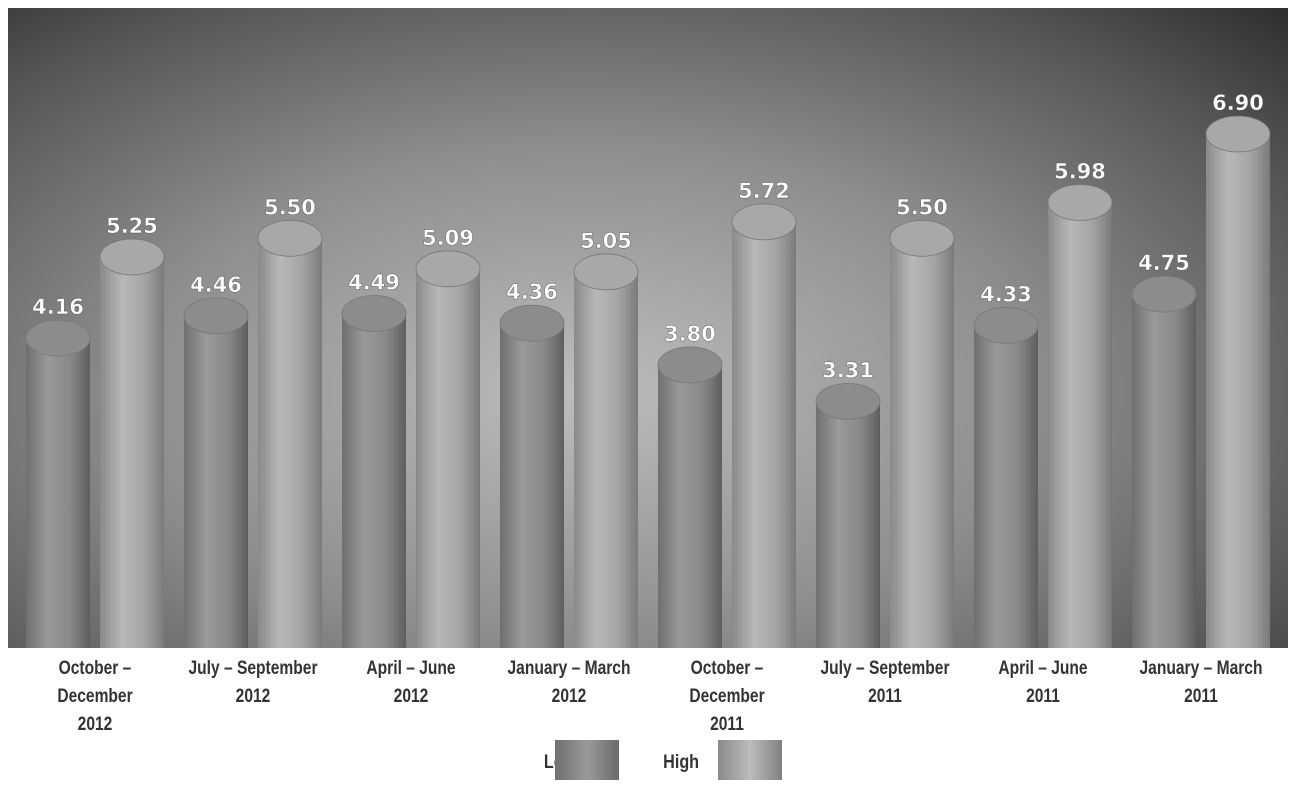 Image resolution: width=1294 pixels, height=786 pixels. What do you see at coordinates (690, 334) in the screenshot?
I see `value-label-low-4: 3.80` at bounding box center [690, 334].